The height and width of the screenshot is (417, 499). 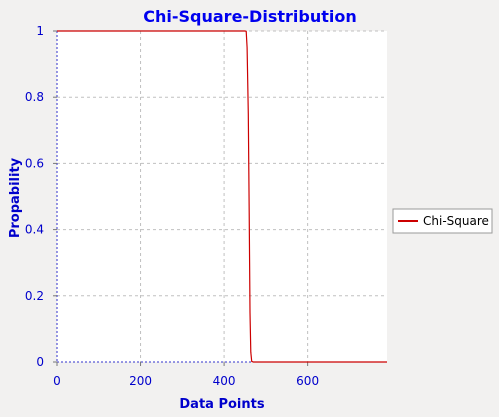 I want to click on x-tick-label-2: 400, so click(x=224, y=381).